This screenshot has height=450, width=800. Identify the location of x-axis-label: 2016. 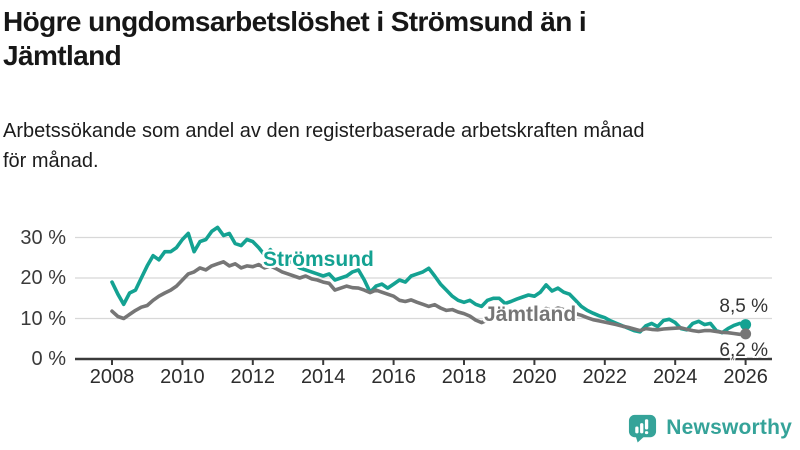
(393, 377).